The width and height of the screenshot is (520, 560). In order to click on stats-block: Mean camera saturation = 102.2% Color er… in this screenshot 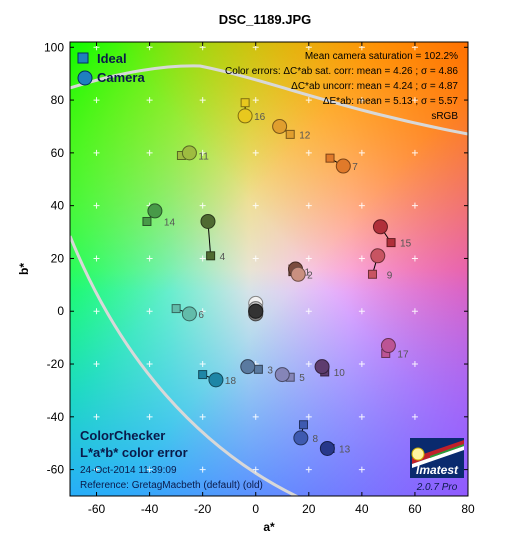, I will do `click(341, 86)`.